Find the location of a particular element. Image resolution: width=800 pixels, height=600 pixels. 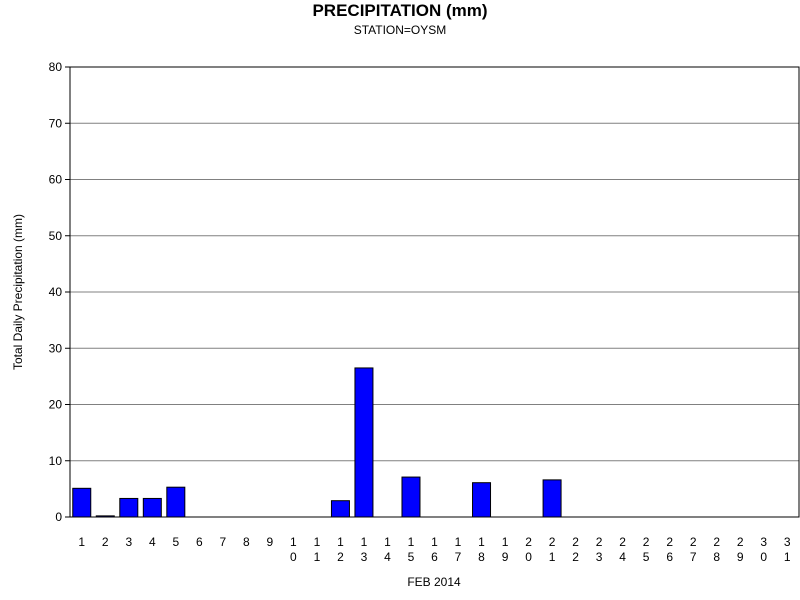

x-tick-label: 2 is located at coordinates (105, 542).